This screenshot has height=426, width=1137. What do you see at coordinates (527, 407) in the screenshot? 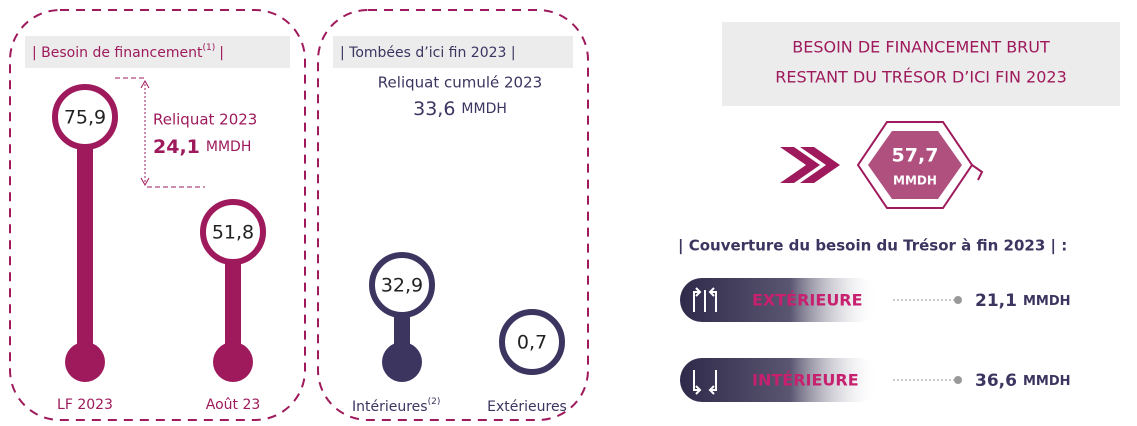
I see `label: Extérieures` at bounding box center [527, 407].